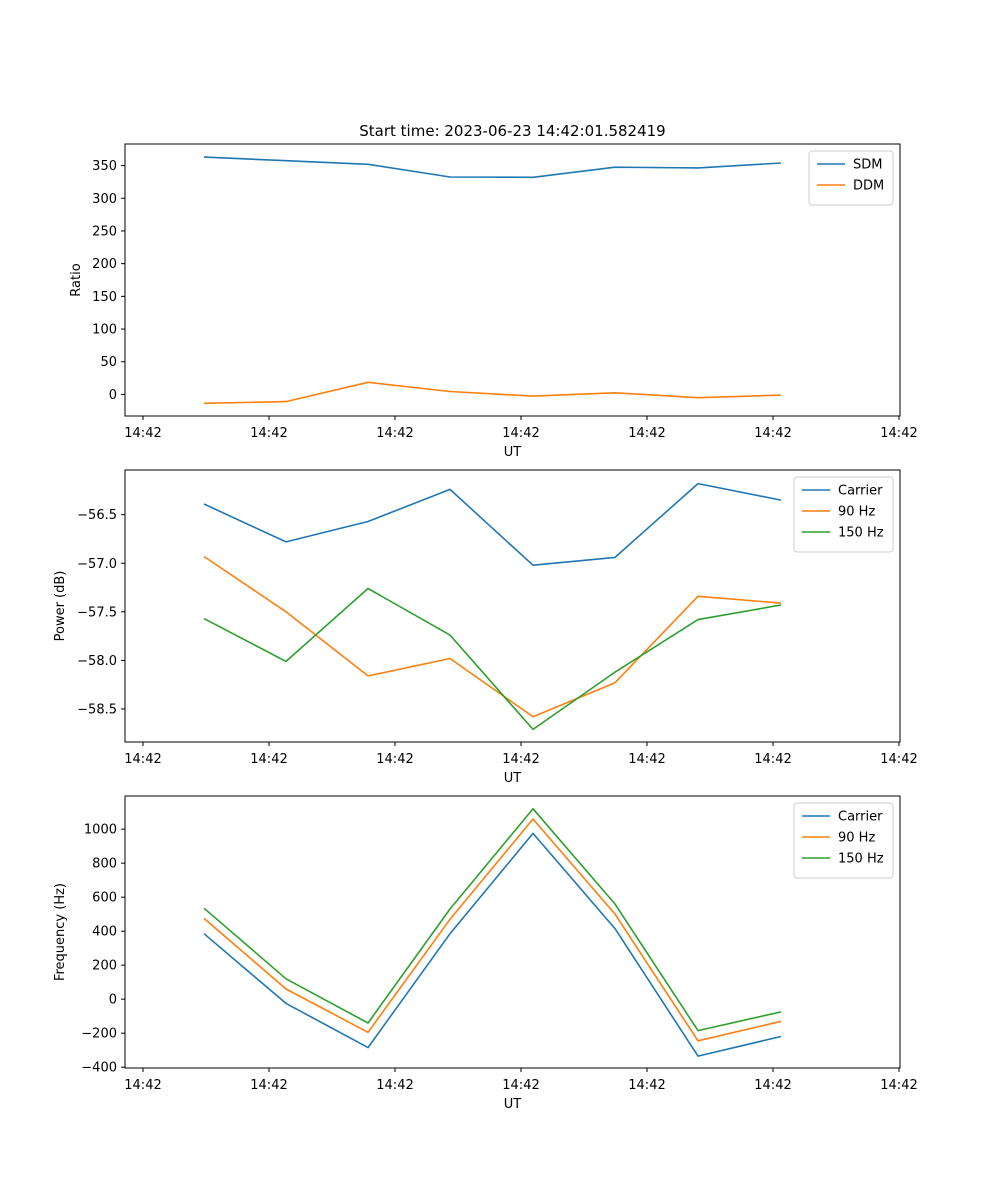 The width and height of the screenshot is (1000, 1200). Describe the element at coordinates (867, 165) in the screenshot. I see `legend-label: SDM` at that location.